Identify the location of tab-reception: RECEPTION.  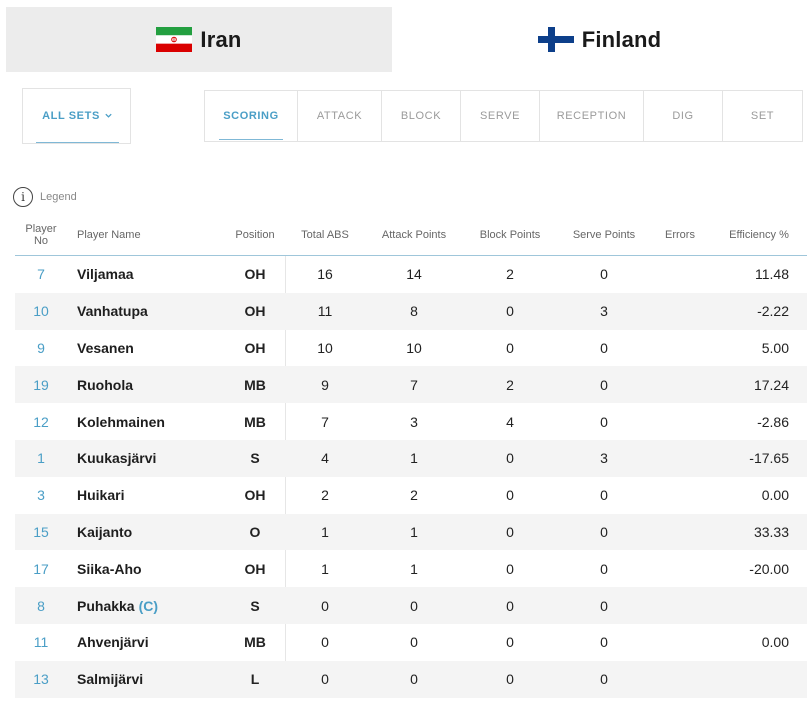
(592, 116).